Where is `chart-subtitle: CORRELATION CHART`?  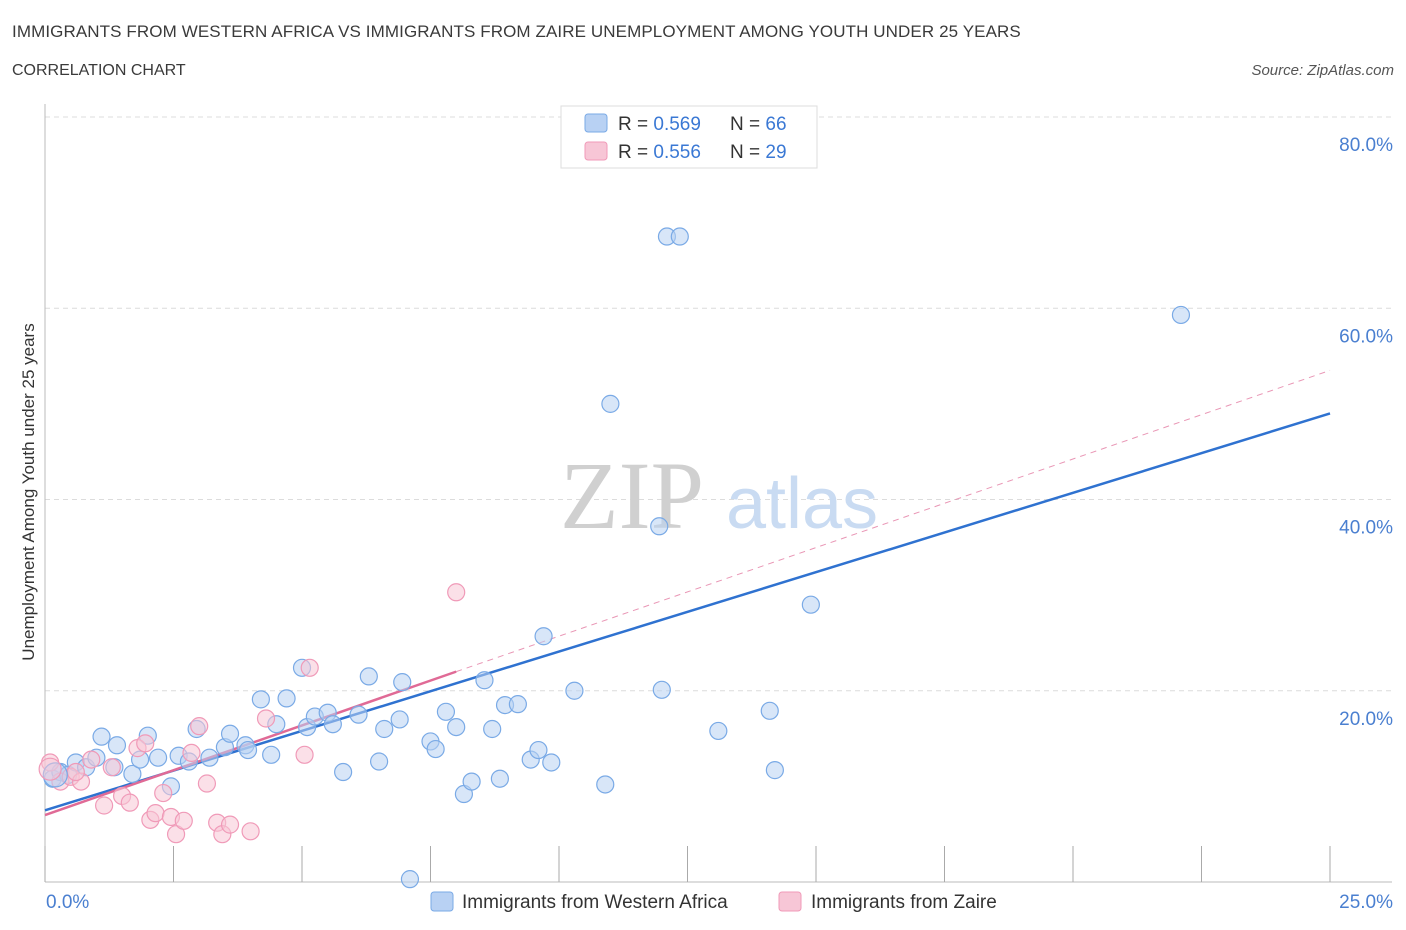
chart-subtitle: CORRELATION CHART is located at coordinates (99, 70).